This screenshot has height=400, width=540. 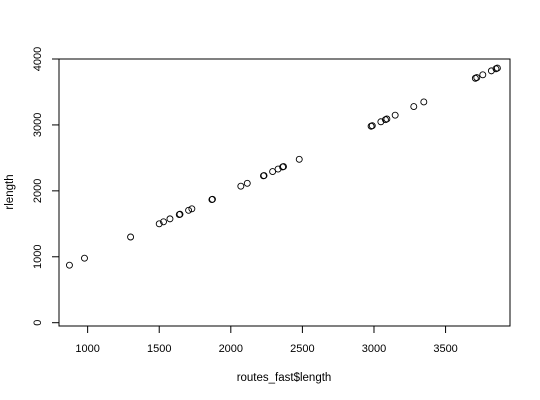 What do you see at coordinates (38, 323) in the screenshot?
I see `y-tick-label: 0` at bounding box center [38, 323].